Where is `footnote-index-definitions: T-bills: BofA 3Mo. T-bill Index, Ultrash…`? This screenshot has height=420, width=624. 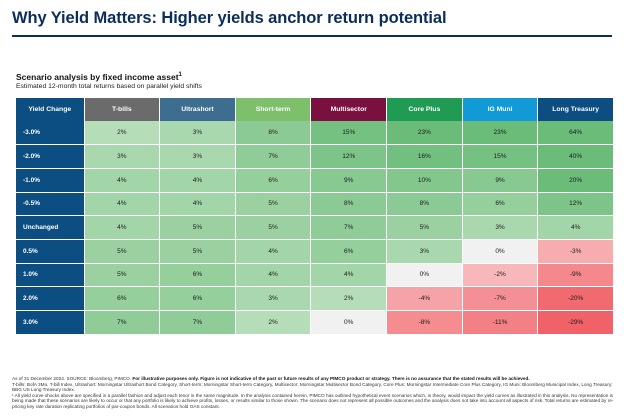
footnote-index-definitions: T-bills: BofA 3Mo. T-bill Index, Ultrash… is located at coordinates (312, 387).